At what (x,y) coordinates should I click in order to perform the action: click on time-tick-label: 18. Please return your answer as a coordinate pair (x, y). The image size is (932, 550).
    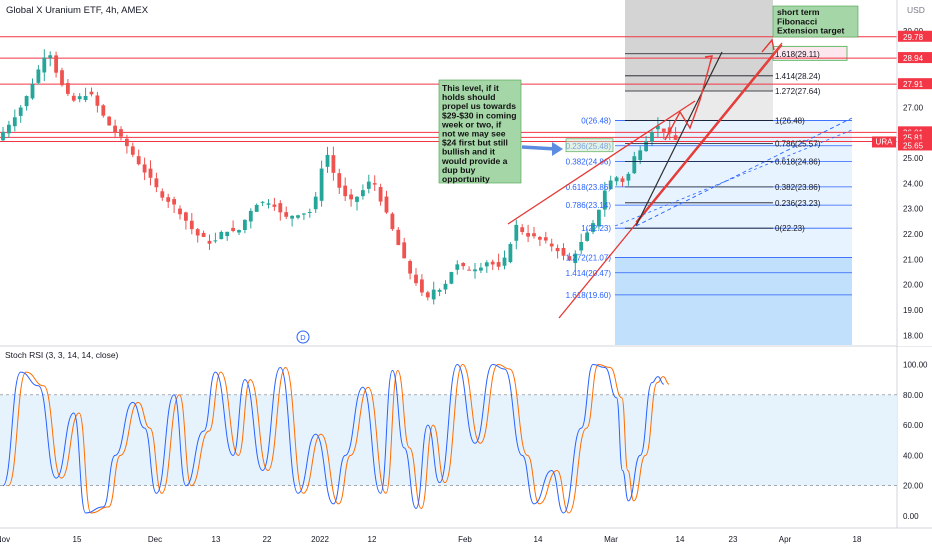
    Looking at the image, I should click on (857, 539).